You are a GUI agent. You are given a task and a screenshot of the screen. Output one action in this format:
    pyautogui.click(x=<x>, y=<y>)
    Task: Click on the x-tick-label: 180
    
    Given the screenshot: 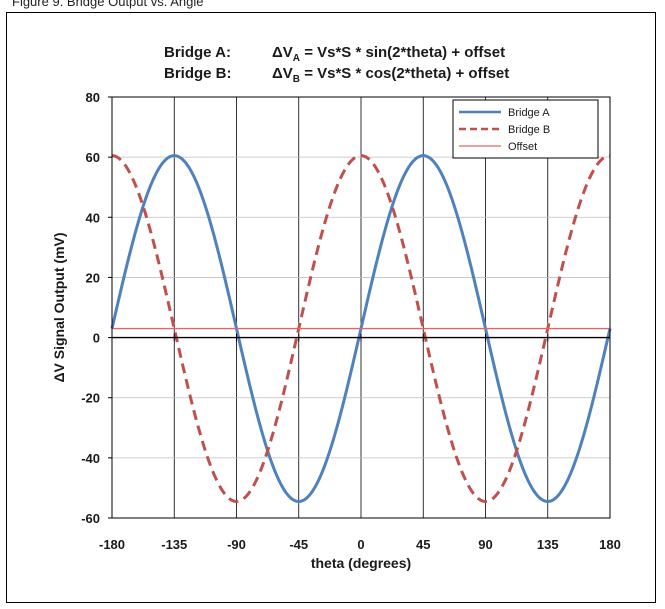 What is the action you would take?
    pyautogui.click(x=610, y=544)
    